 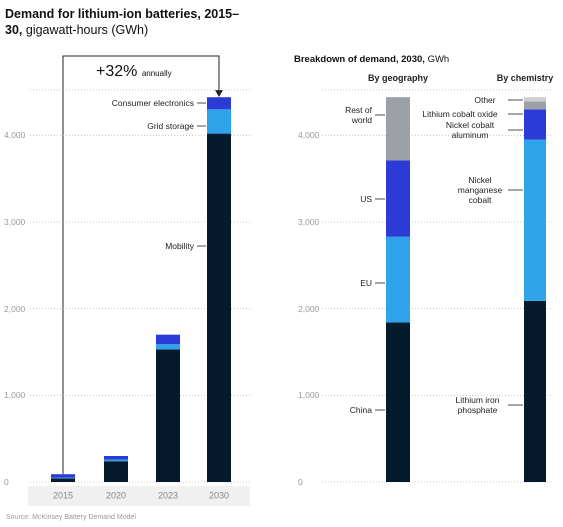 I want to click on arrowhead, so click(x=219, y=93).